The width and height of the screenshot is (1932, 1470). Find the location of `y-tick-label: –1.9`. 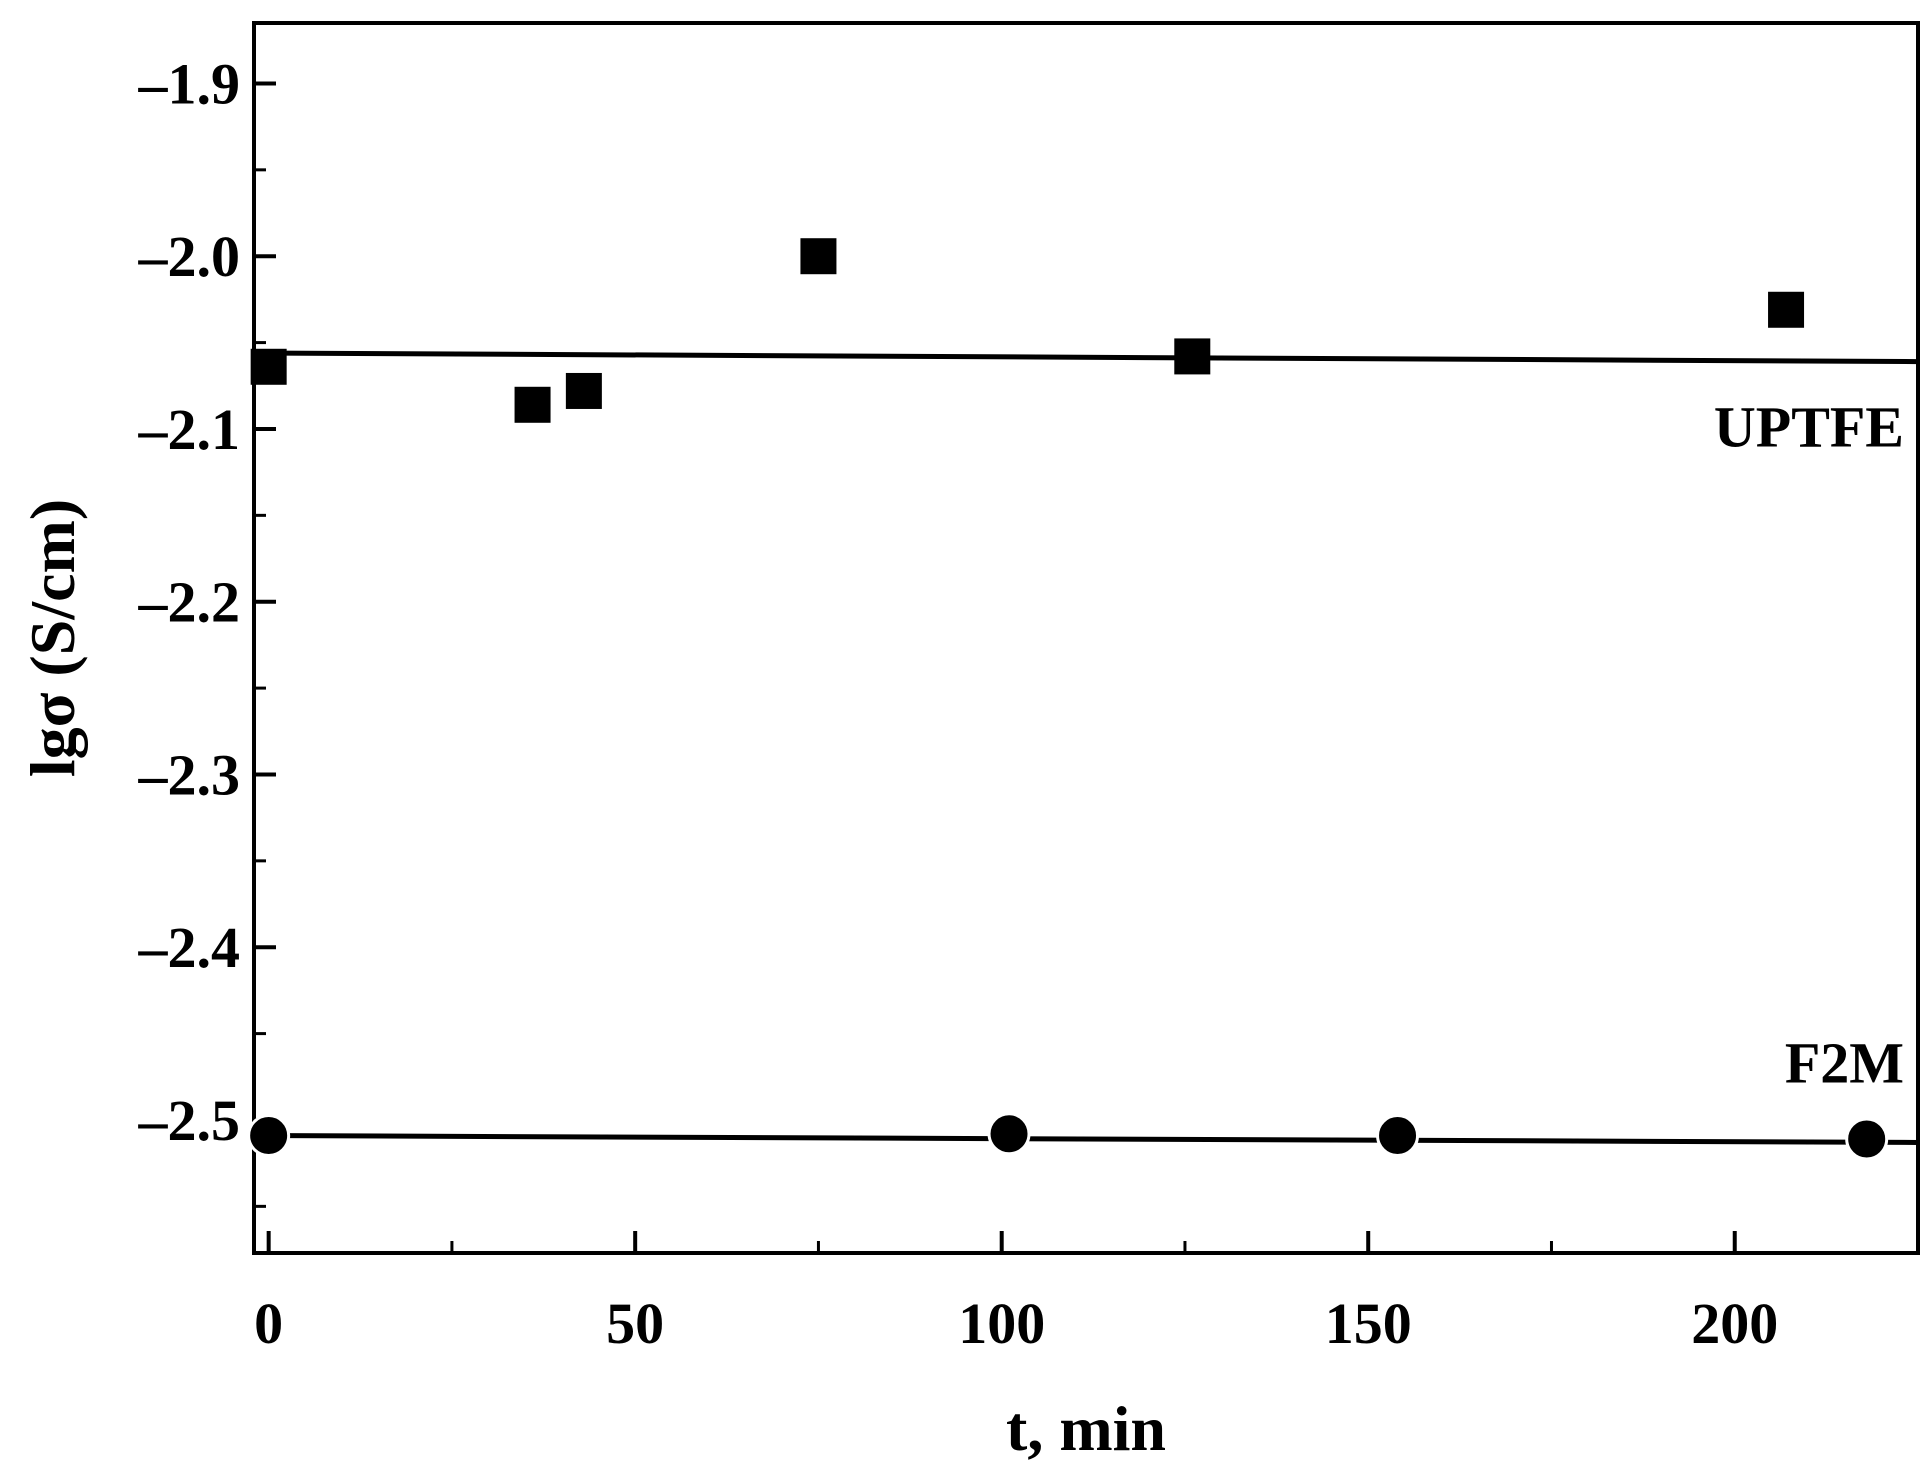

y-tick-label: –1.9 is located at coordinates (189, 83).